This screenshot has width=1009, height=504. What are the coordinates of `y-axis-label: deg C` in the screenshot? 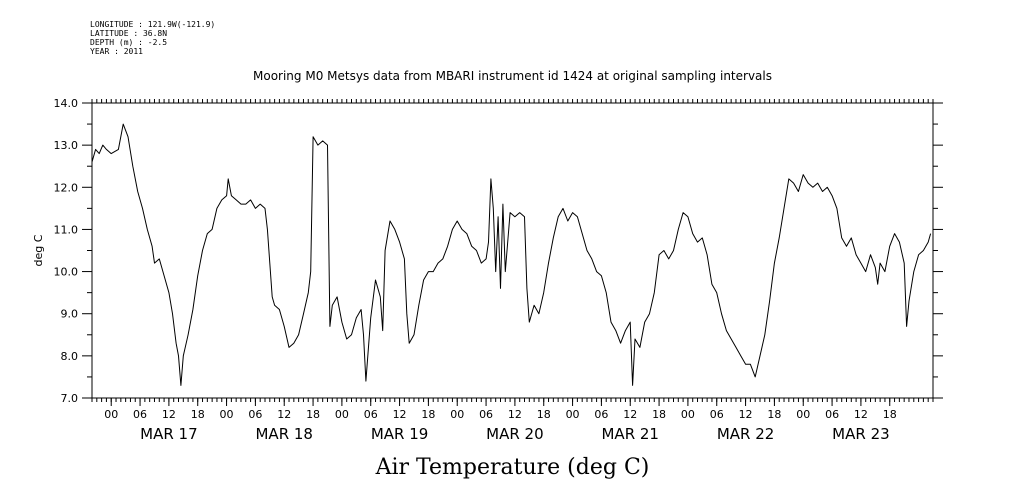 It's located at (38, 250).